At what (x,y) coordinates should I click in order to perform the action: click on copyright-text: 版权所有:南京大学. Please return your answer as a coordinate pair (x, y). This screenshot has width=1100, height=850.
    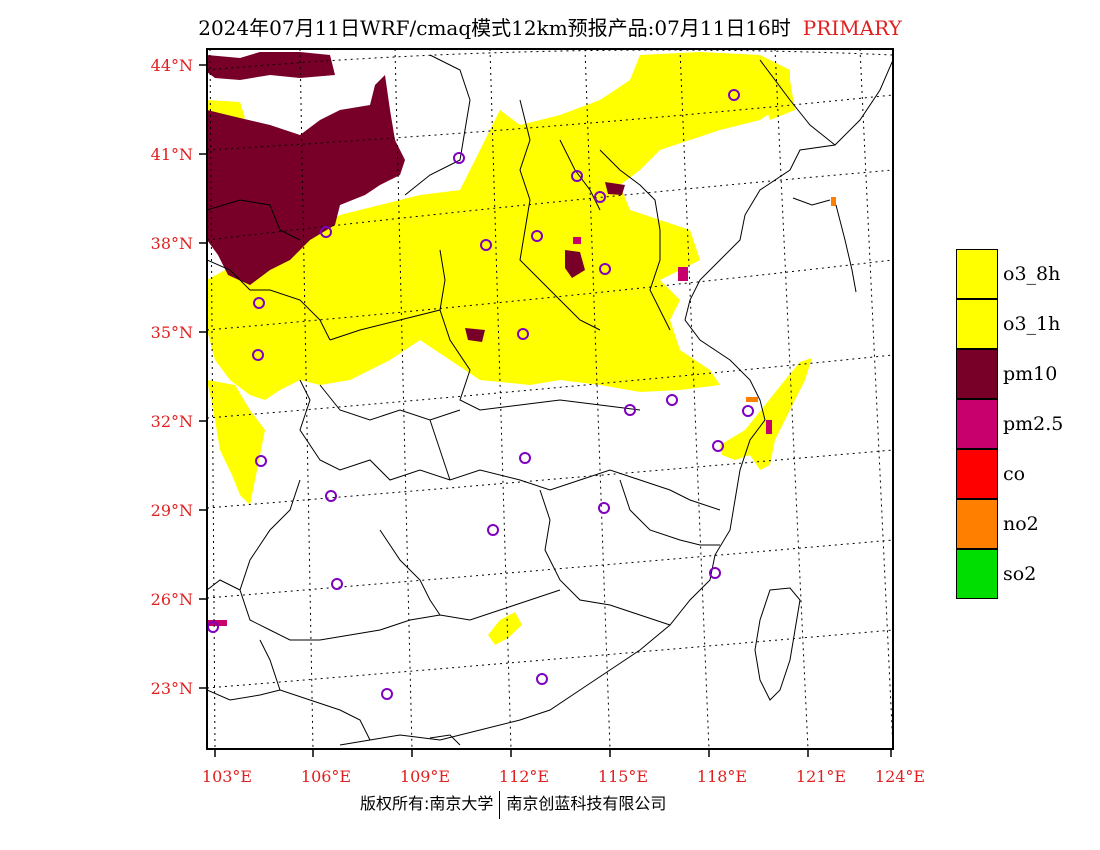
    Looking at the image, I should click on (427, 803).